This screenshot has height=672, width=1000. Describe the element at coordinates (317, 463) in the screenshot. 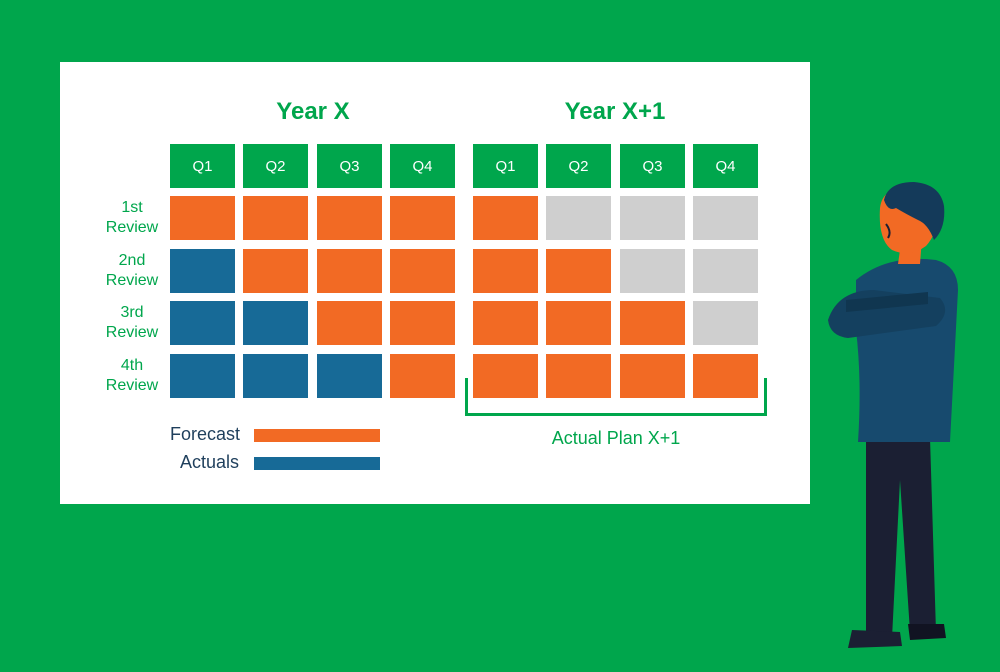

I see `legend-actuals-swatch` at that location.